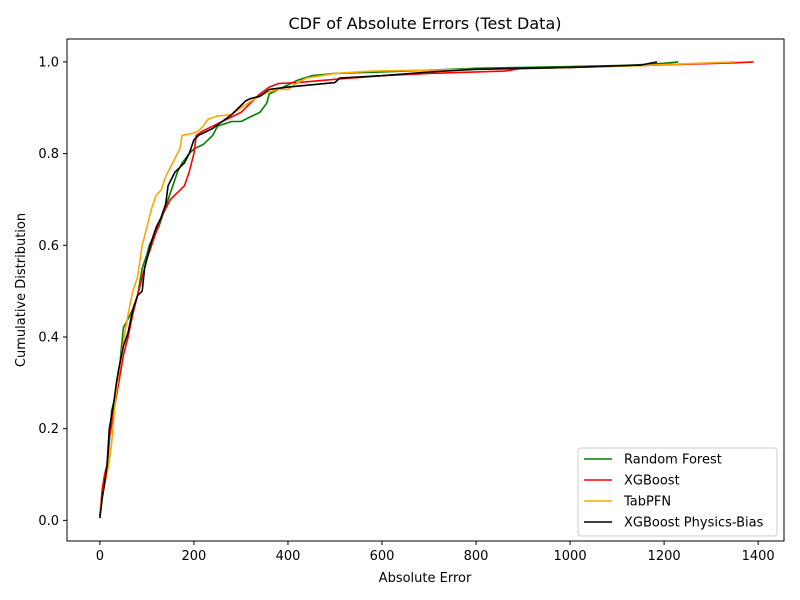 This screenshot has width=800, height=600. What do you see at coordinates (435, 552) in the screenshot?
I see `x-axis: 0 200 400 600 800 1000 1200 1400` at bounding box center [435, 552].